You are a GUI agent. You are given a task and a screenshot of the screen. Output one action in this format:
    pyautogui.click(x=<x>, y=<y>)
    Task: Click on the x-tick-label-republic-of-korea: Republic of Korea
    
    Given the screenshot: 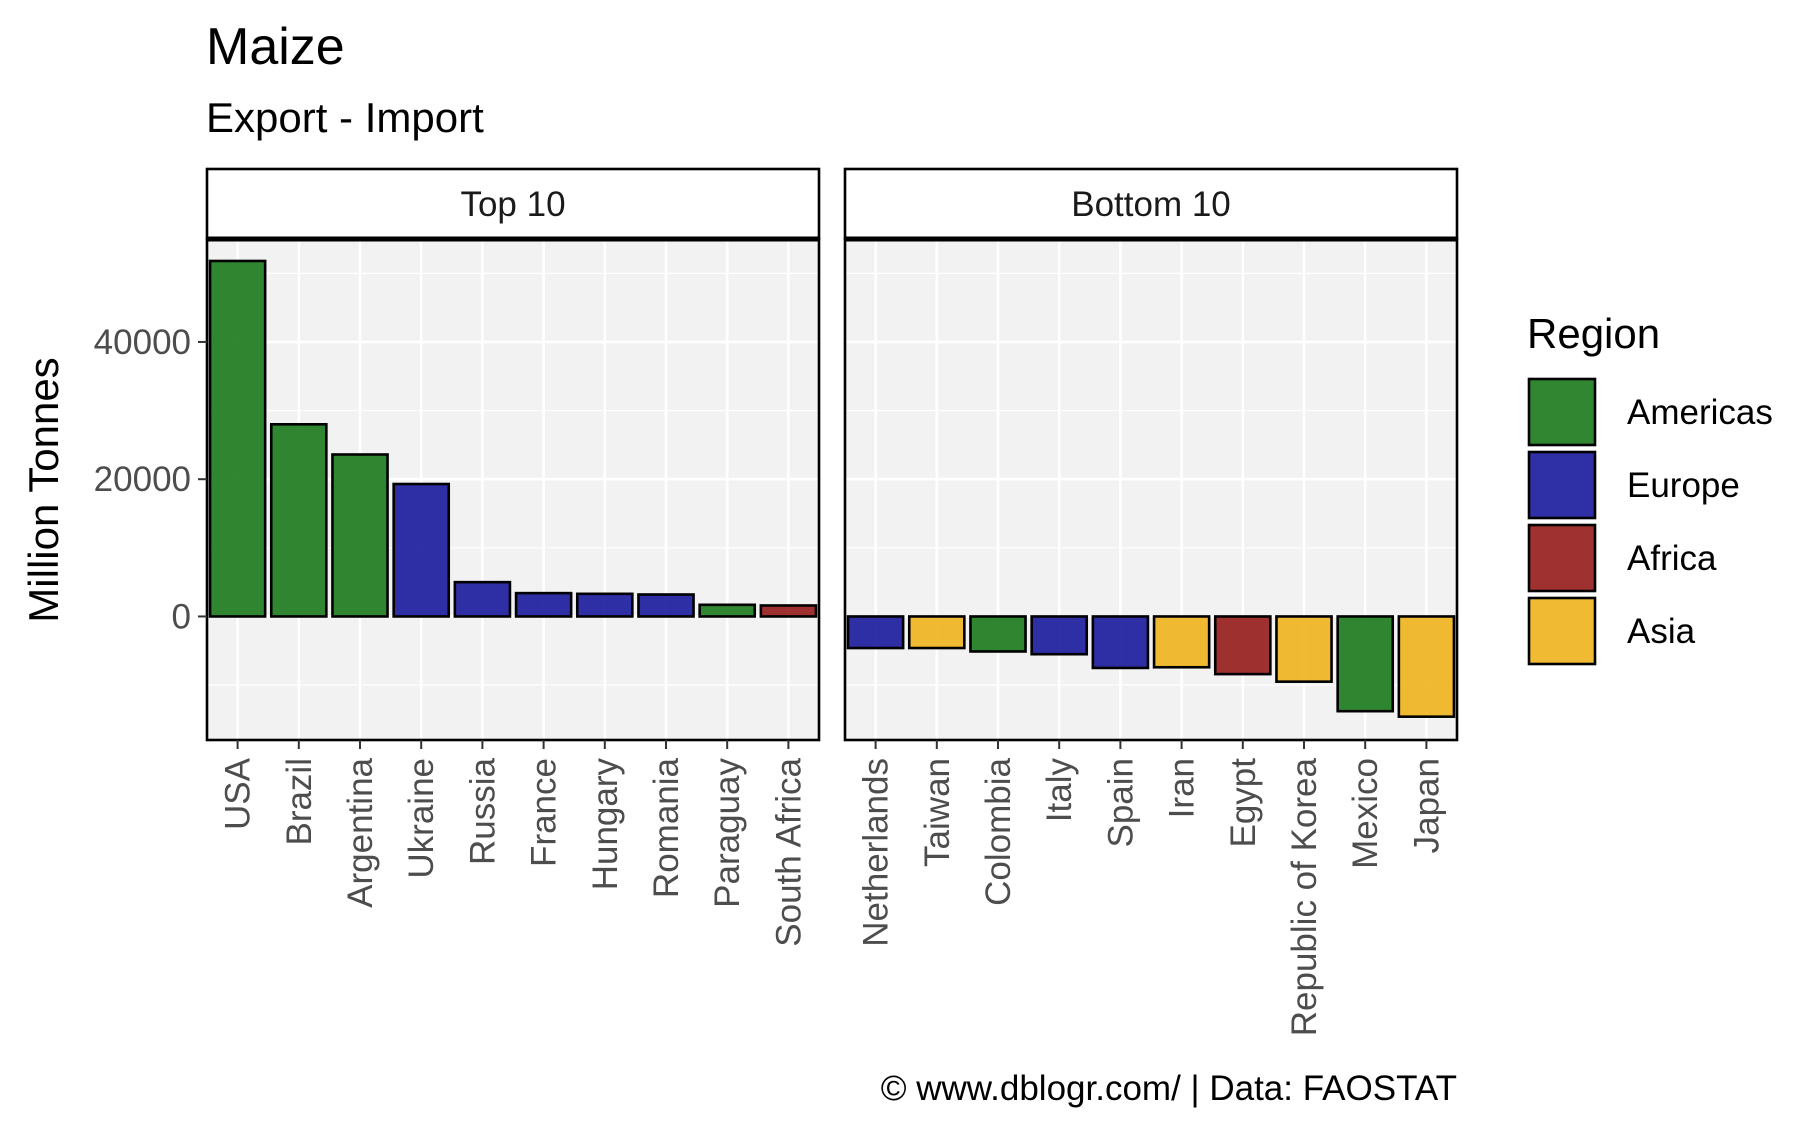 What is the action you would take?
    pyautogui.click(x=1304, y=896)
    